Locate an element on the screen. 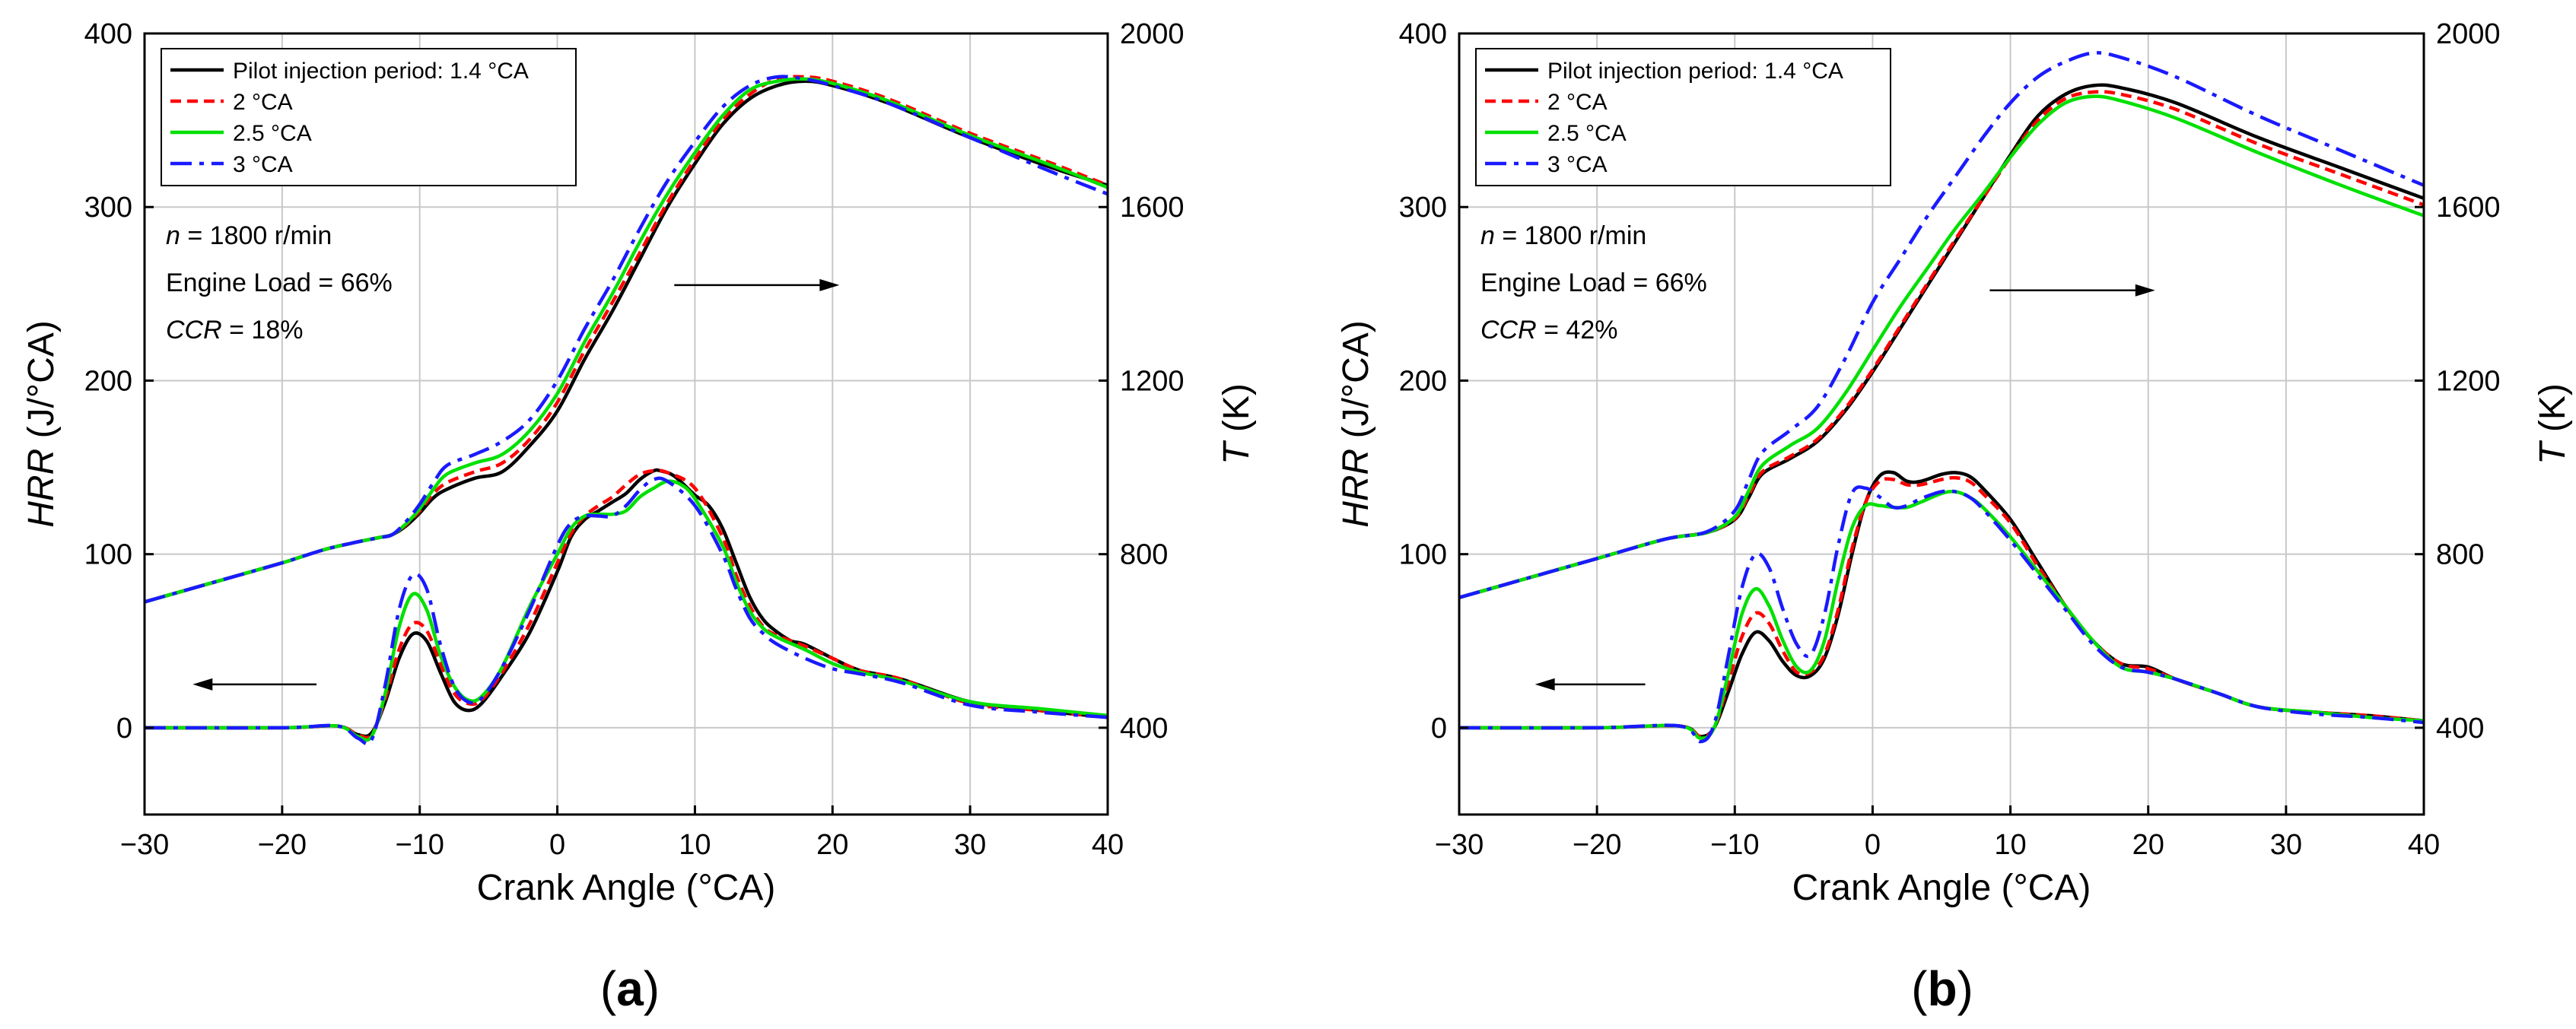 This screenshot has height=1029, width=2576. panel-label: (a) is located at coordinates (630, 988).